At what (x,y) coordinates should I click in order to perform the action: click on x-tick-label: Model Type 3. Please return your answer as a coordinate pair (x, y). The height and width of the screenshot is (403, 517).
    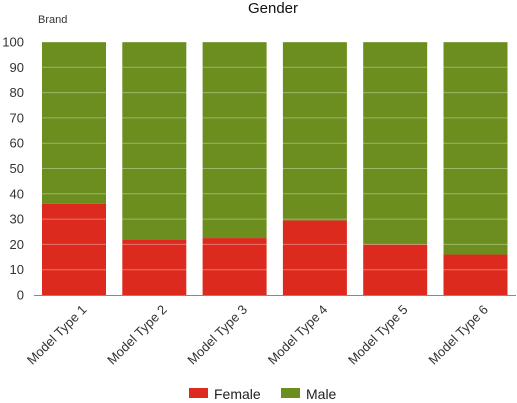
    Looking at the image, I should click on (217, 335).